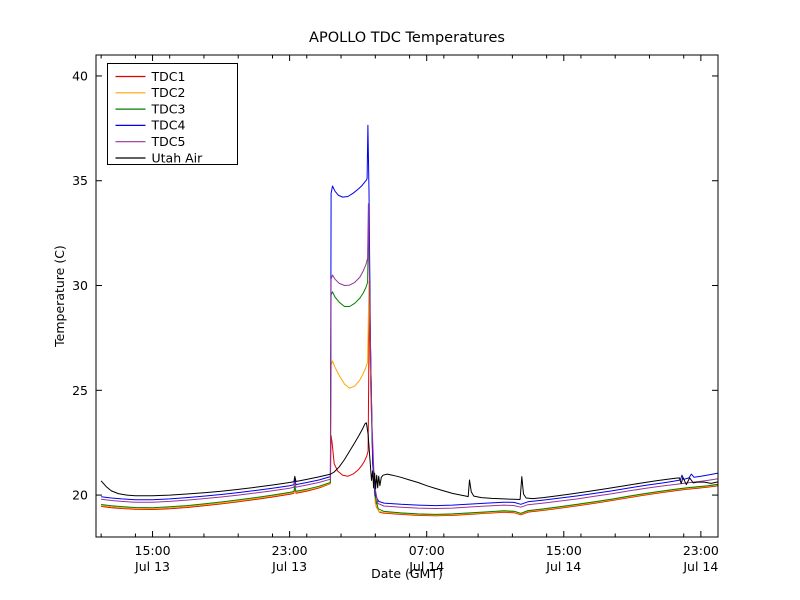 The width and height of the screenshot is (800, 600). I want to click on legend-label: TDC5, so click(168, 141).